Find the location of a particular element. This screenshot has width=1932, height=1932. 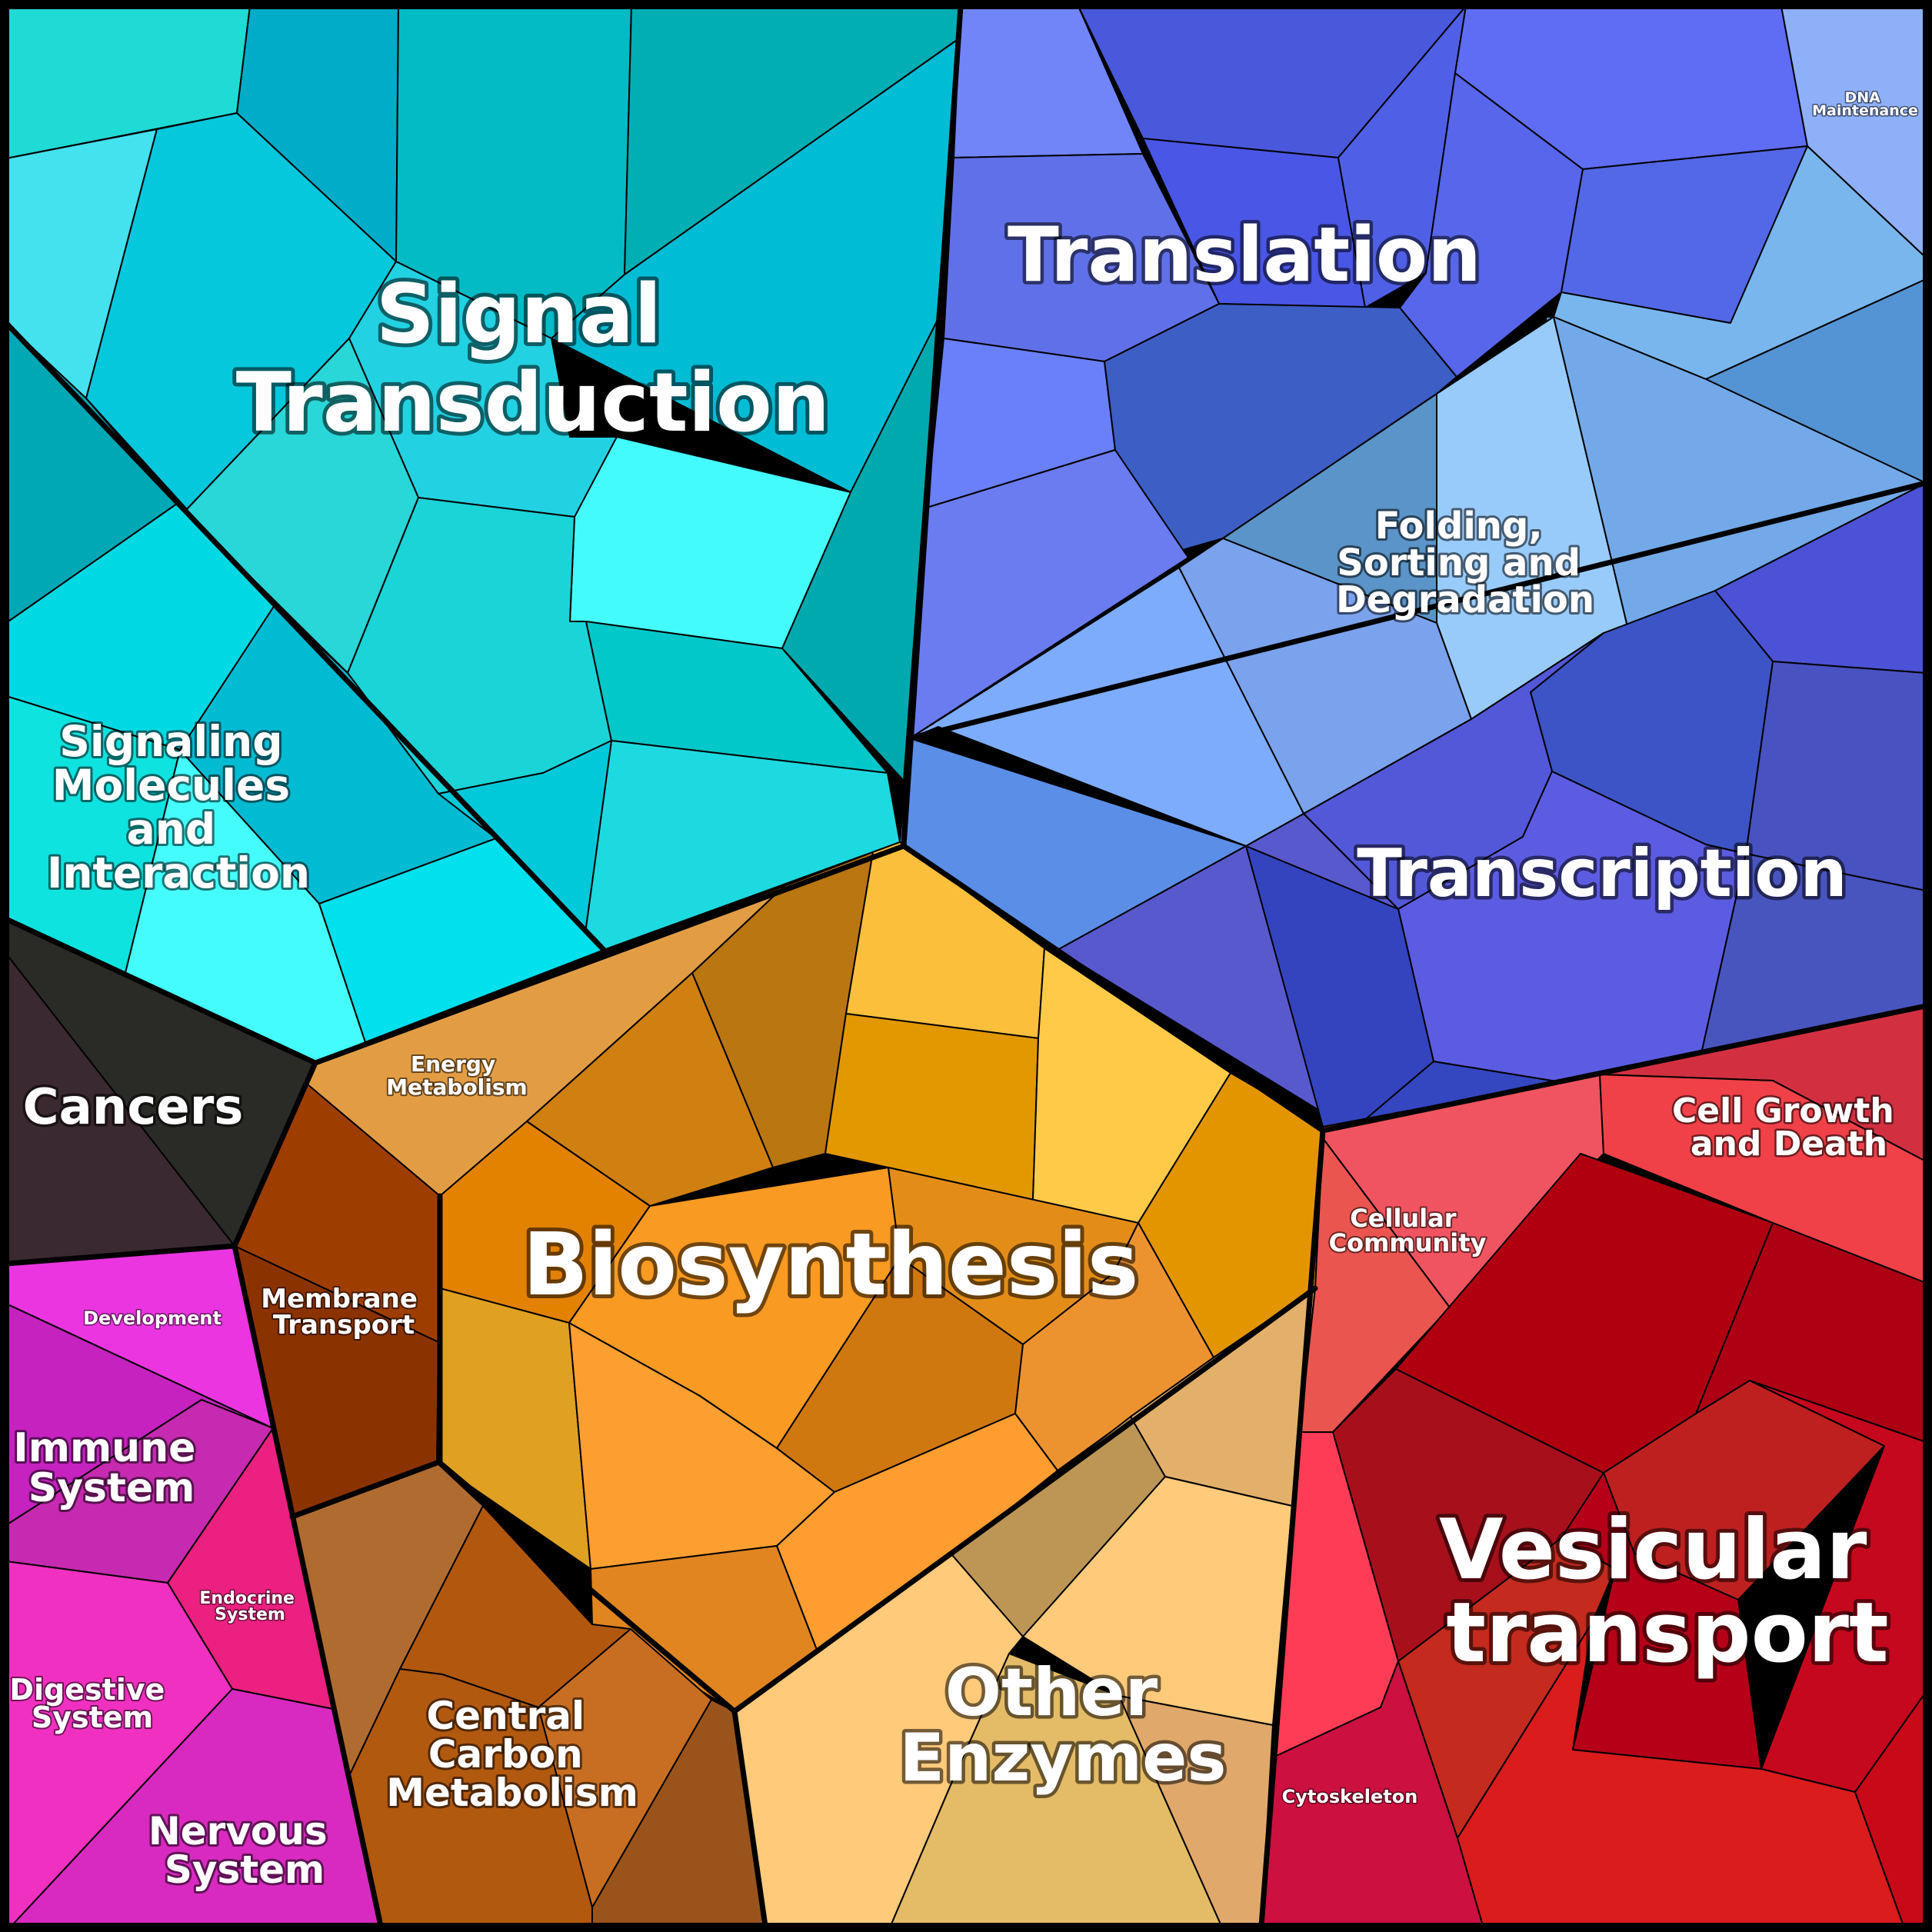

region-signaling-molecules is located at coordinates (305, 693).